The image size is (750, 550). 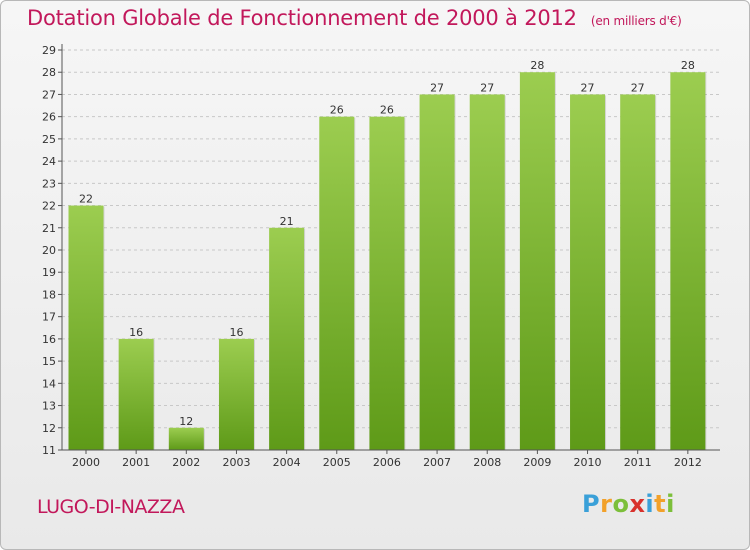 I want to click on bar-value-label: 21, so click(x=287, y=221).